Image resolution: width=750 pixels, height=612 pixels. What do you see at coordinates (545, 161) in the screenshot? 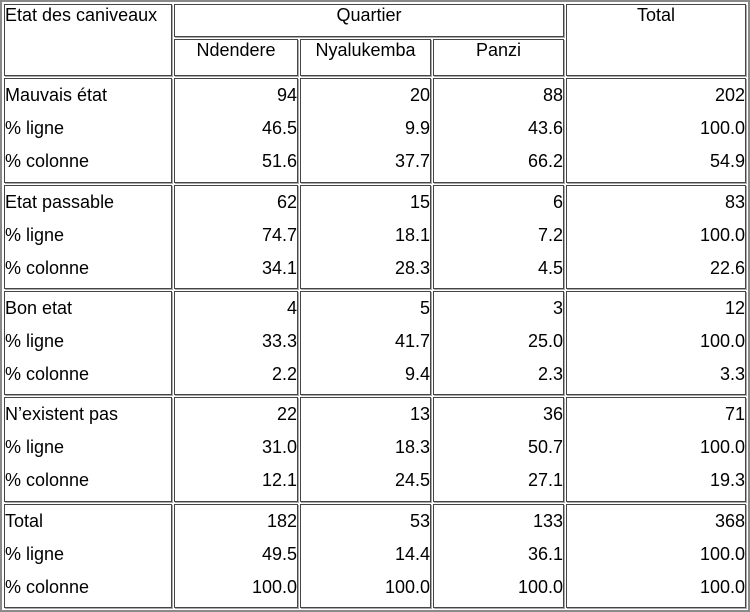
I see `pct-colonne-value: 66.2` at bounding box center [545, 161].